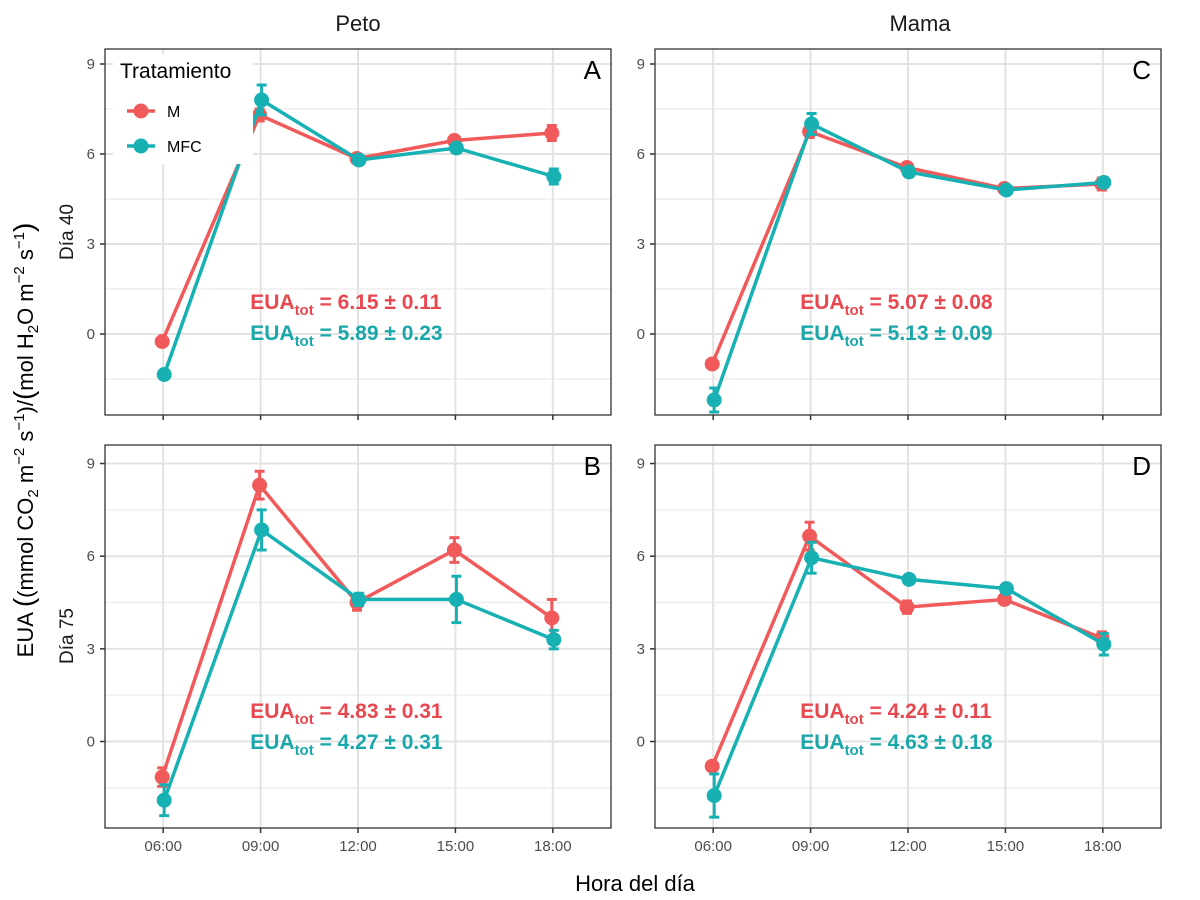  What do you see at coordinates (67, 232) in the screenshot?
I see `row-label-dia-40: Día 40` at bounding box center [67, 232].